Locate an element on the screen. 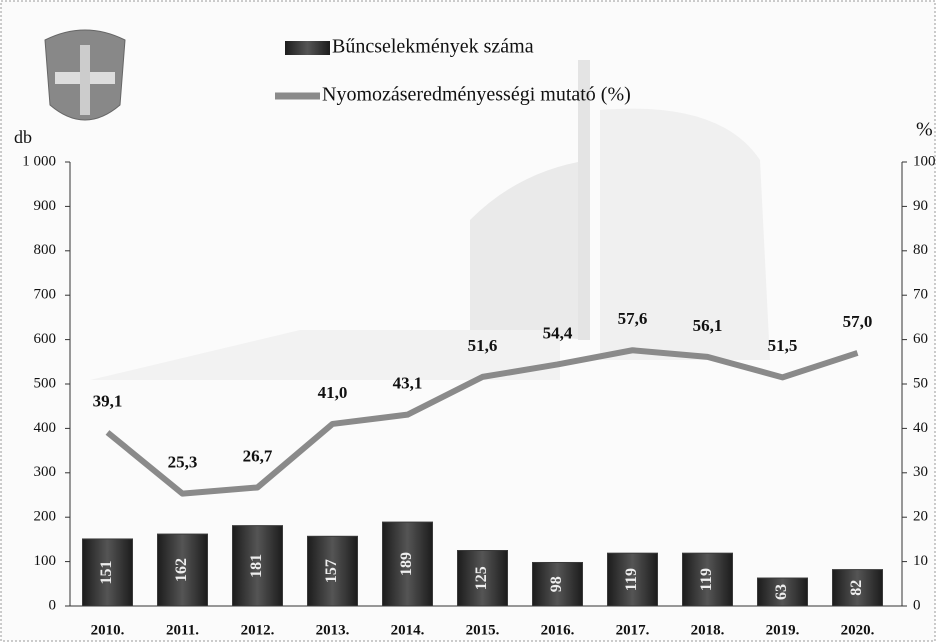 This screenshot has width=936, height=642. x-tick-label: 2019. is located at coordinates (783, 630).